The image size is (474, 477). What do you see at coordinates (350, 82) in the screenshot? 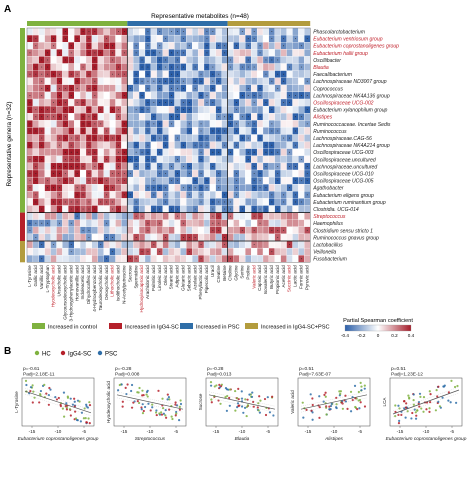
I see `genus-label: Lachnospiraceae ND3007 group` at bounding box center [350, 82].